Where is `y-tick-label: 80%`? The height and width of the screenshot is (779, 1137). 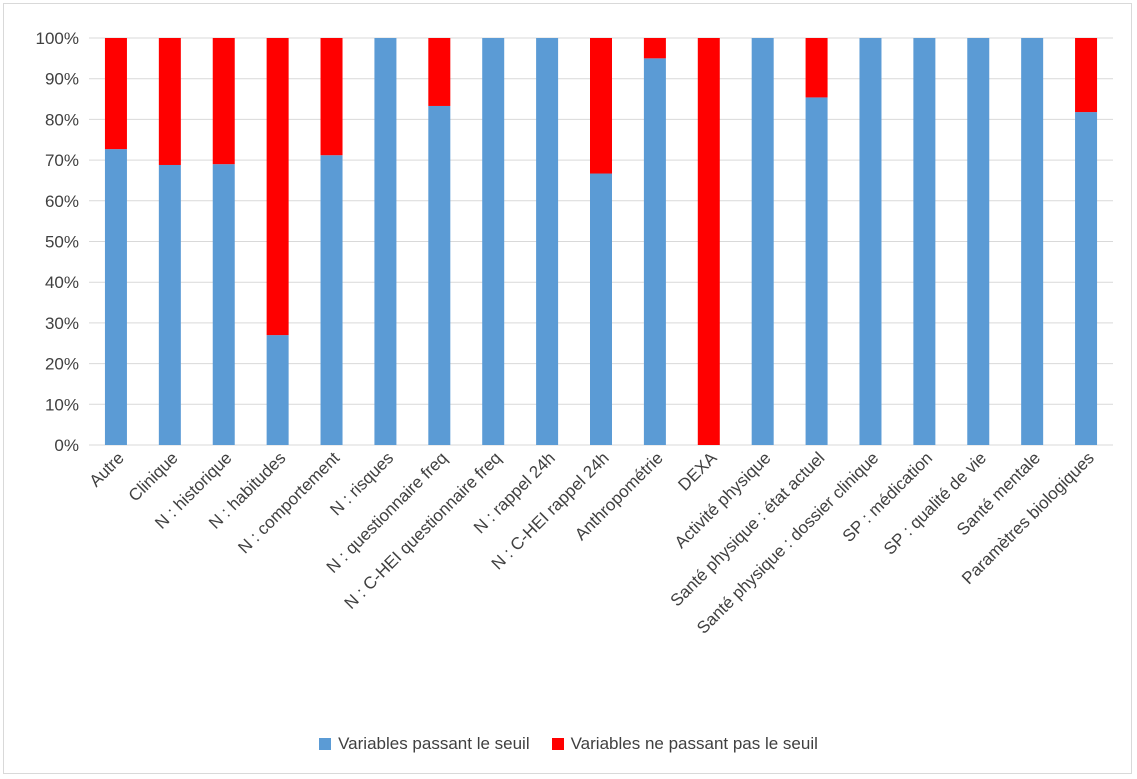
y-tick-label: 80% is located at coordinates (62, 119).